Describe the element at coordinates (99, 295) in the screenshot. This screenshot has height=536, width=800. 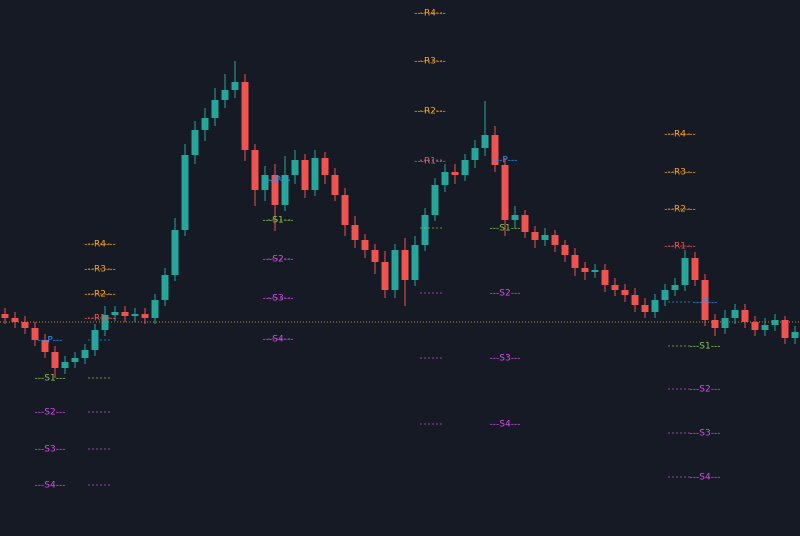
I see `pivot-label: ---R2---` at that location.